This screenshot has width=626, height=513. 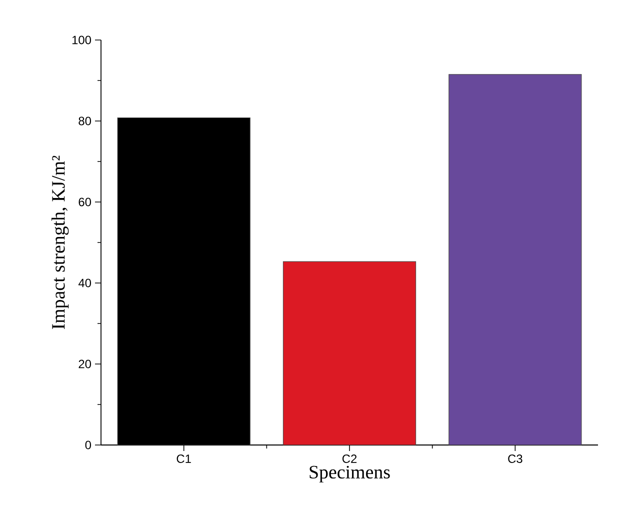 I want to click on y-tick-label: 40, so click(x=85, y=283).